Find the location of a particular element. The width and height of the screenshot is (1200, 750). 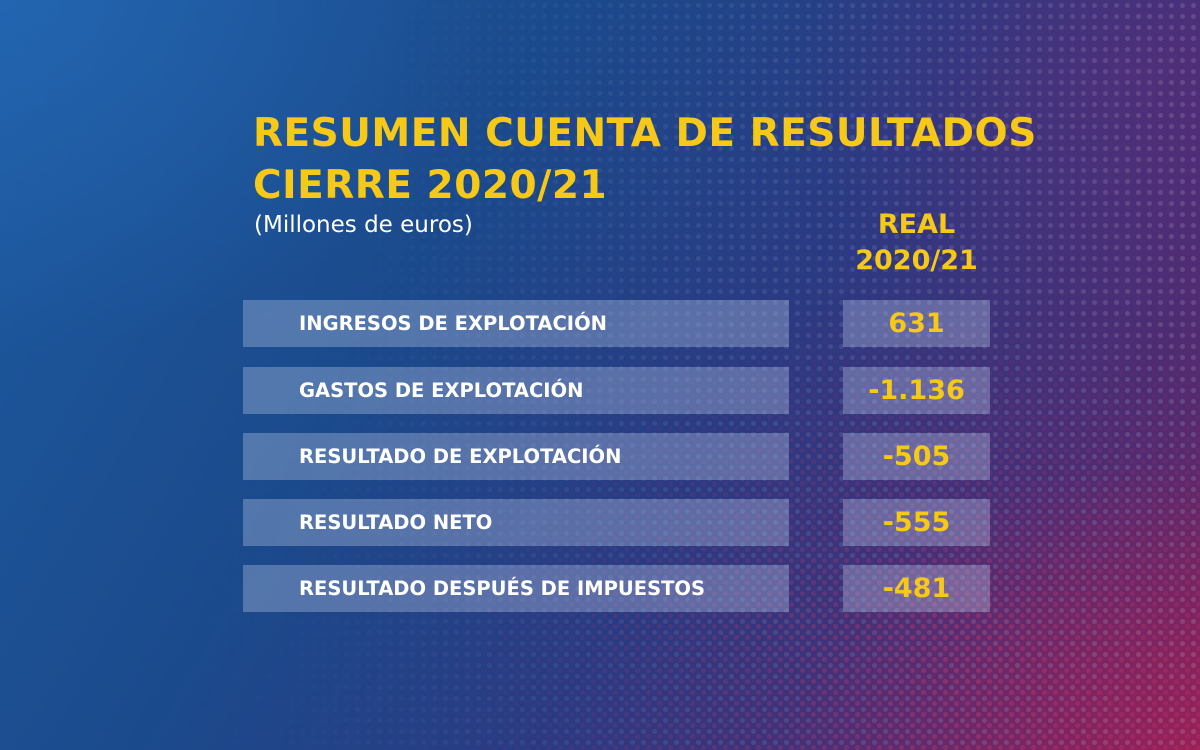

table-row-resultado-despues-impuestos: RESULTADO DESPUÉS DE IMPUESTOS -481 is located at coordinates (600, 588).